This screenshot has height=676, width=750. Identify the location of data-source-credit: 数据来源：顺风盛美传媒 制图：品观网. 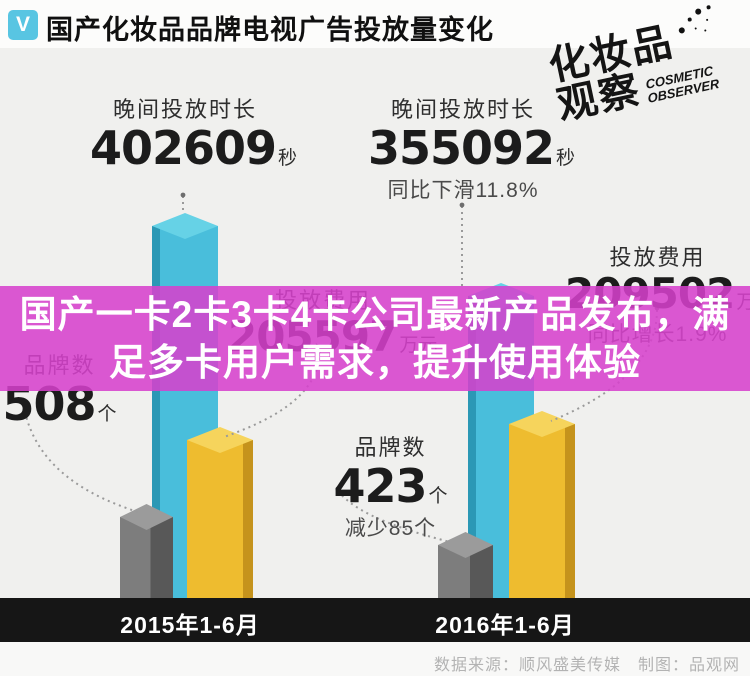
(586, 665).